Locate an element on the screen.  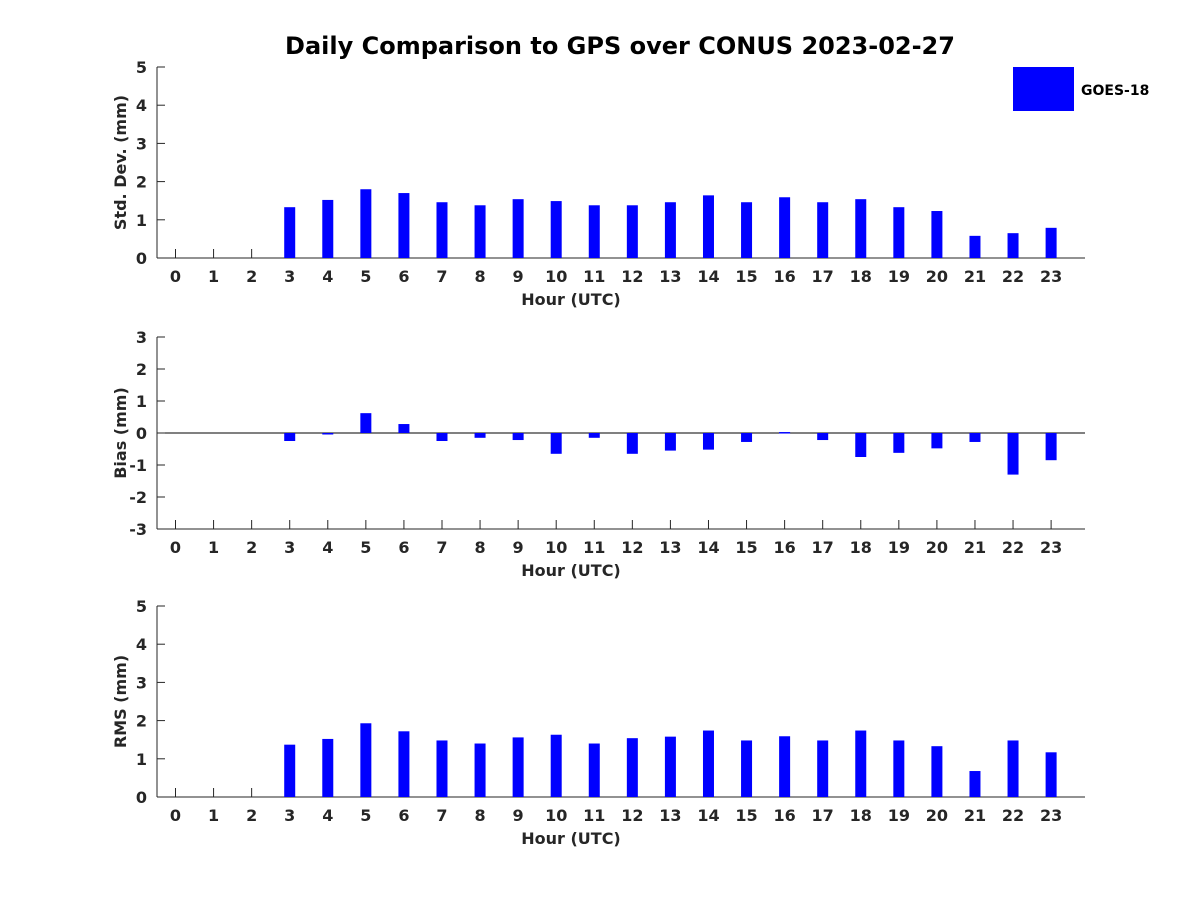
legend-label: GOES-18 is located at coordinates (1115, 91).